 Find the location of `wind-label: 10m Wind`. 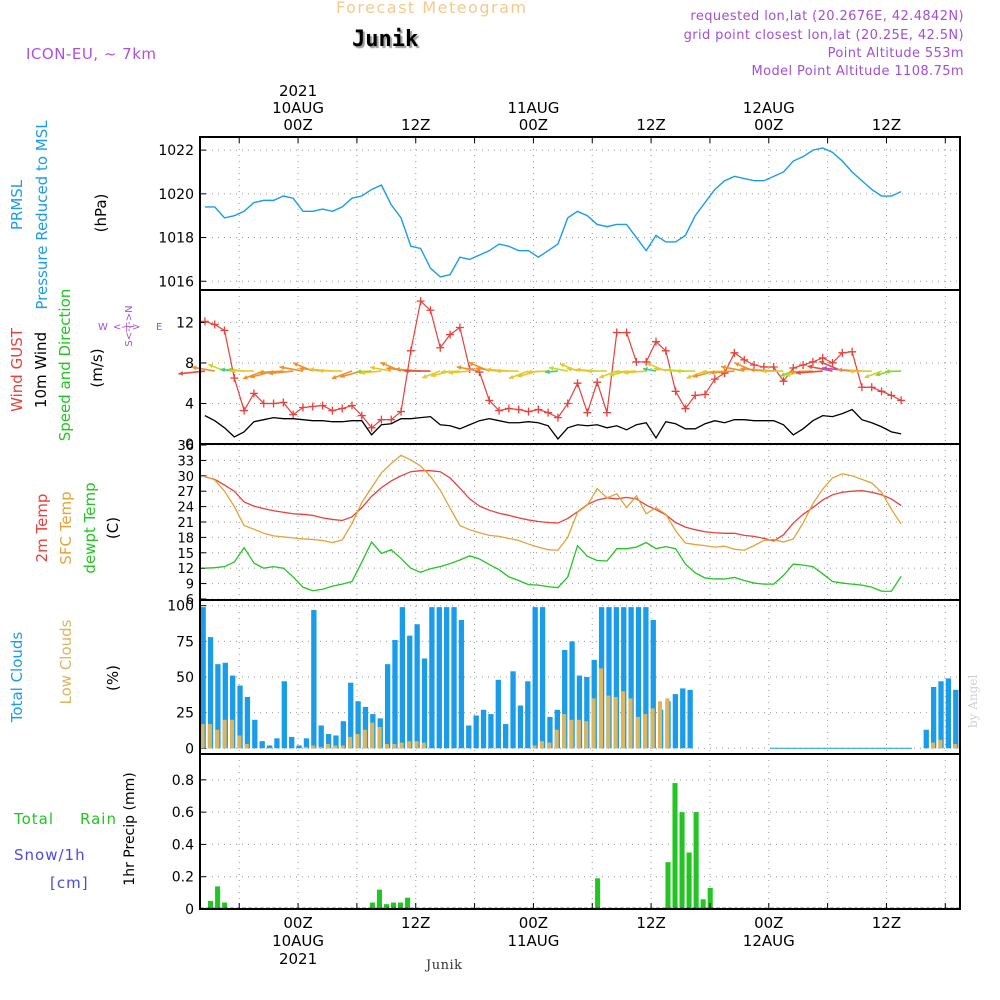

wind-label: 10m Wind is located at coordinates (41, 370).